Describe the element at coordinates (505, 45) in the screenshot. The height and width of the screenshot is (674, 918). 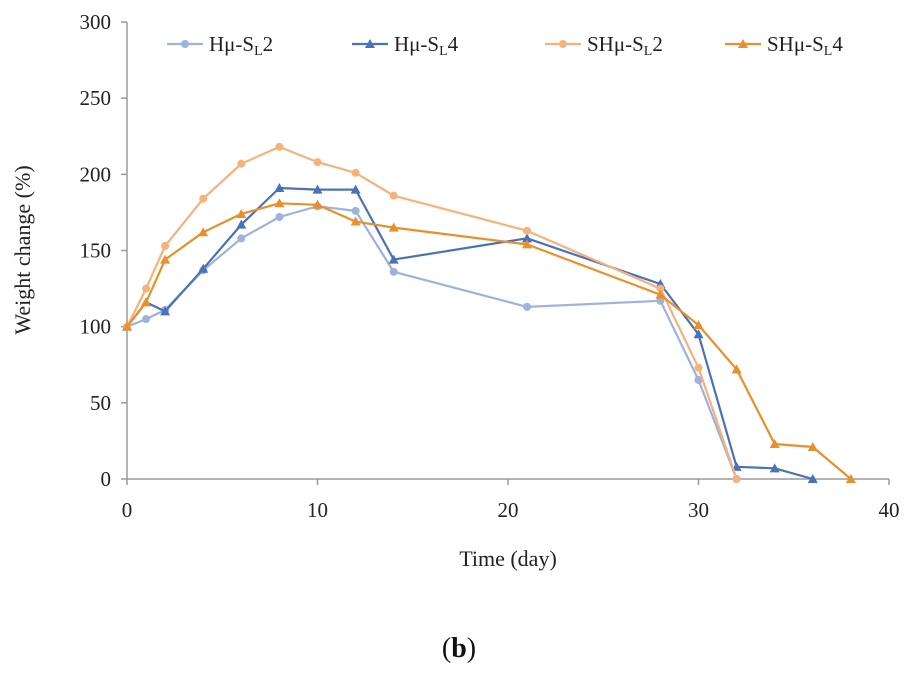
I see `legend: Hμ-SL2 Hμ-SL4 SHμ-SL2 SHμ-SL4` at that location.